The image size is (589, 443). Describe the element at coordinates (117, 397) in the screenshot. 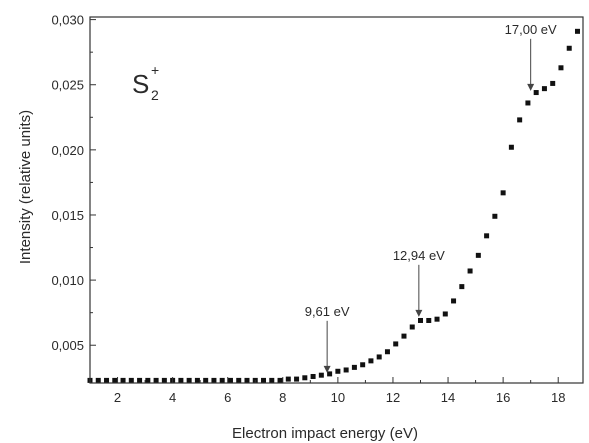

I see `x-tick-label: 2` at that location.